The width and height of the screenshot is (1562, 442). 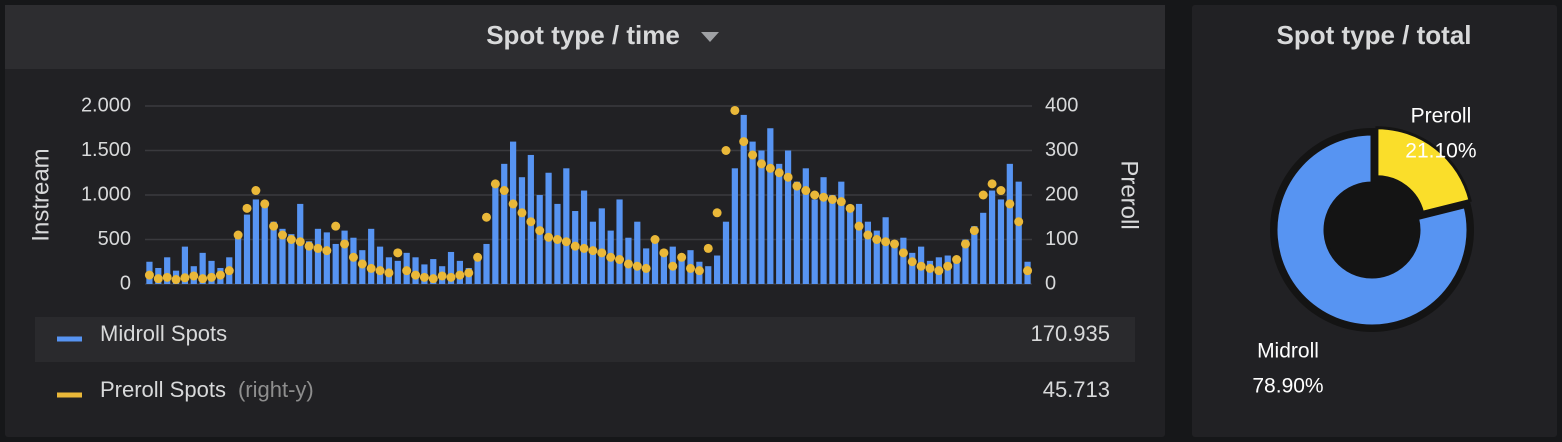 What do you see at coordinates (1076, 389) in the screenshot?
I see `legend-total: 45.713` at bounding box center [1076, 389].